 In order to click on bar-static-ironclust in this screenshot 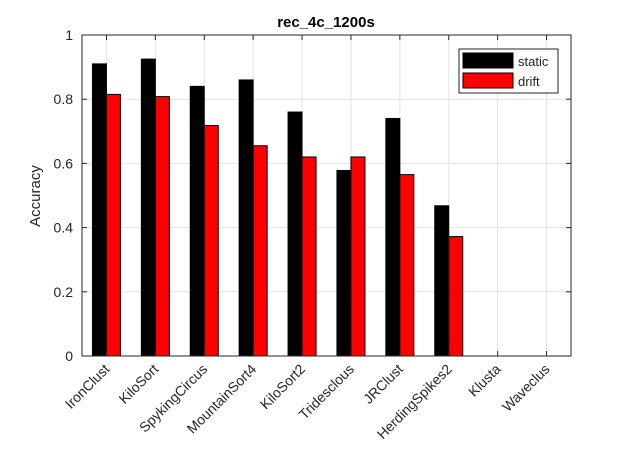, I will do `click(99, 210)`.